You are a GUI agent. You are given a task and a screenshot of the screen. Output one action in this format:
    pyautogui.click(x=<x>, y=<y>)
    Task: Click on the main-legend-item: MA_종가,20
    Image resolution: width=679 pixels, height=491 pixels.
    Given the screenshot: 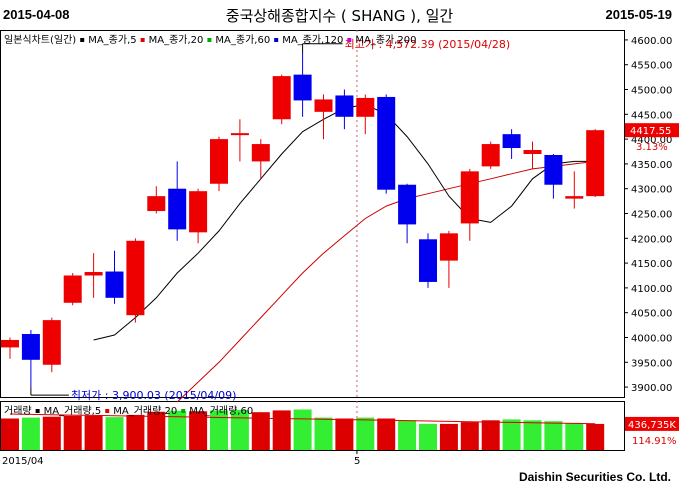 What is the action you would take?
    pyautogui.click(x=176, y=40)
    